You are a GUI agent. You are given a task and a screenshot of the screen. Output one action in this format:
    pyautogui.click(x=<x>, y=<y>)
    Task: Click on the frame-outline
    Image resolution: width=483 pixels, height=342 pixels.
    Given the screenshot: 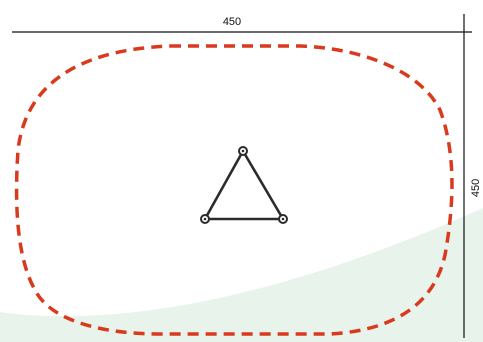 What is the action you would take?
    pyautogui.click(x=244, y=185)
    